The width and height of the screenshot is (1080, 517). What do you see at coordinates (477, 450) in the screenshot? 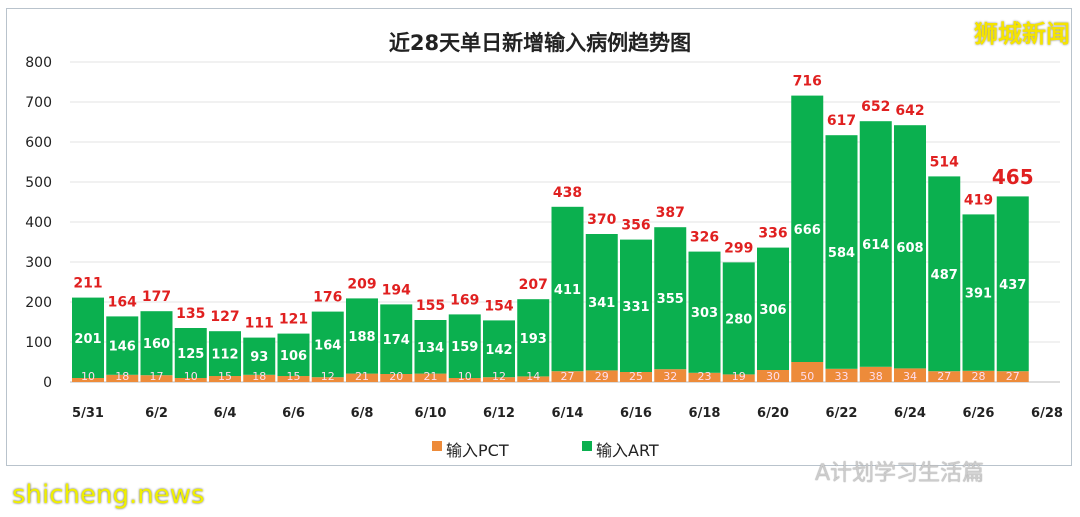
I see `legend-label: 输入PCT` at bounding box center [477, 450].